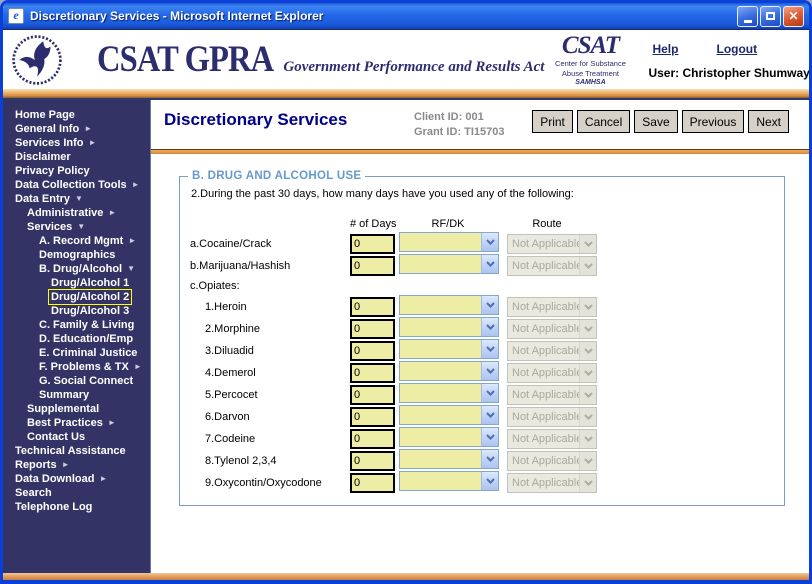  I want to click on sidebar-item: Drug/Alcohol 3, so click(76, 311).